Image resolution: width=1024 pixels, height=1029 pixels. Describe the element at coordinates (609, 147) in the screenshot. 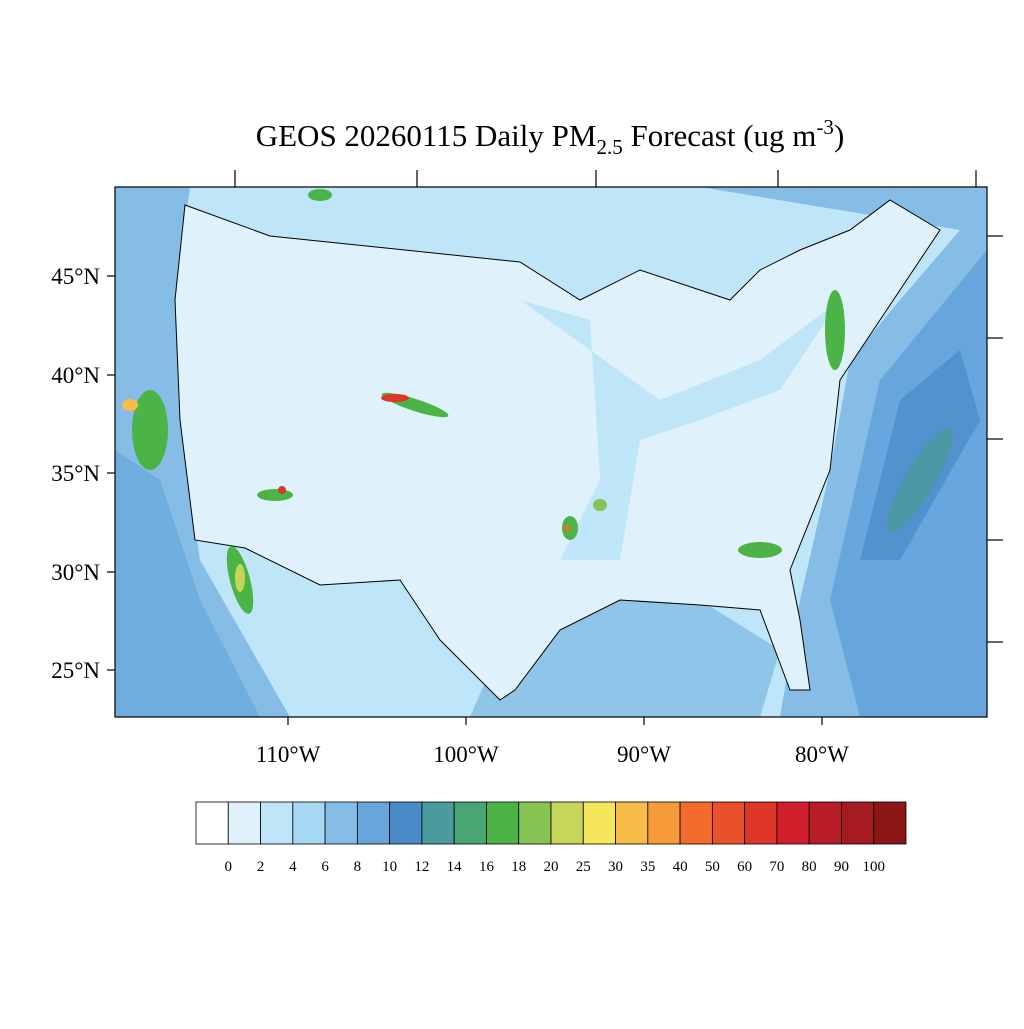

I see `title-part: 2.5` at that location.